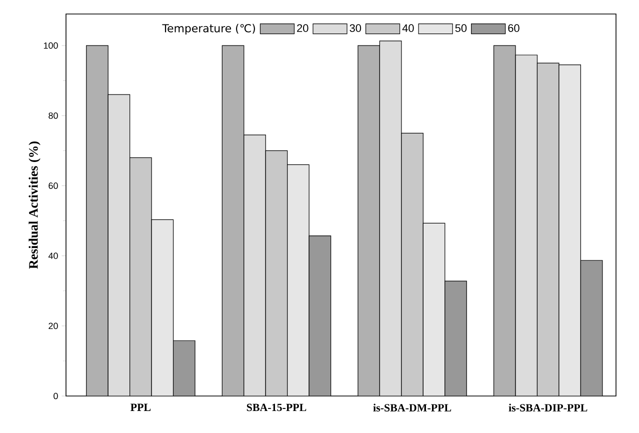 The width and height of the screenshot is (639, 433). Describe the element at coordinates (548, 408) in the screenshot. I see `x-tick-label: is-SBA-DIP-PPL` at that location.